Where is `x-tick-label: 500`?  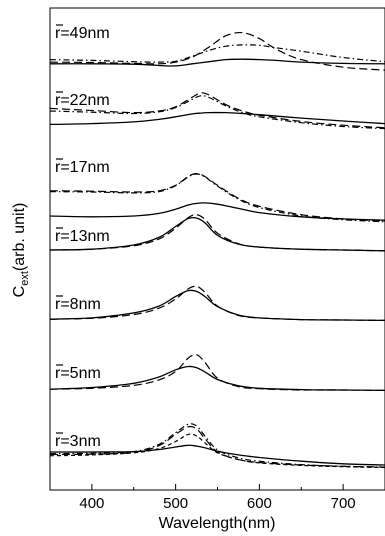
x-tick-label: 500 is located at coordinates (175, 503).